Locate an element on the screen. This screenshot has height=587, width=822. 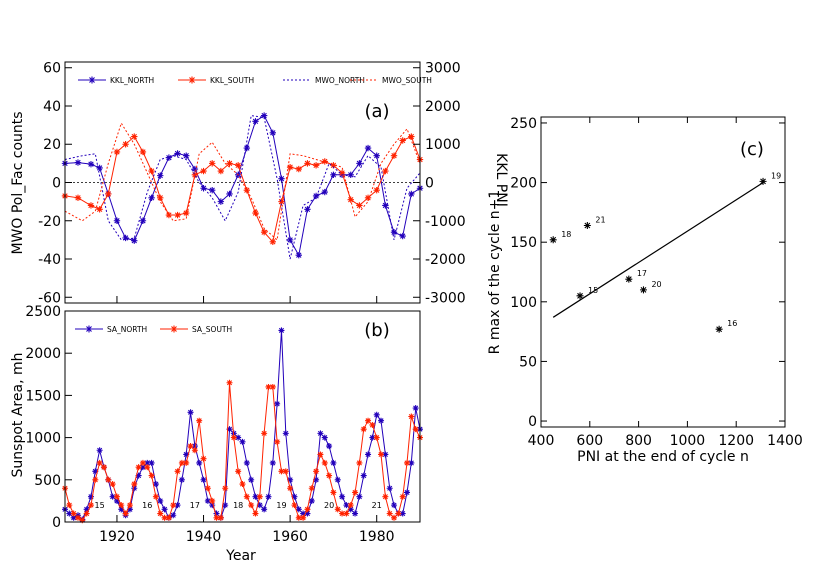
panel-b-ytick-label: 2000 is located at coordinates (43, 354).